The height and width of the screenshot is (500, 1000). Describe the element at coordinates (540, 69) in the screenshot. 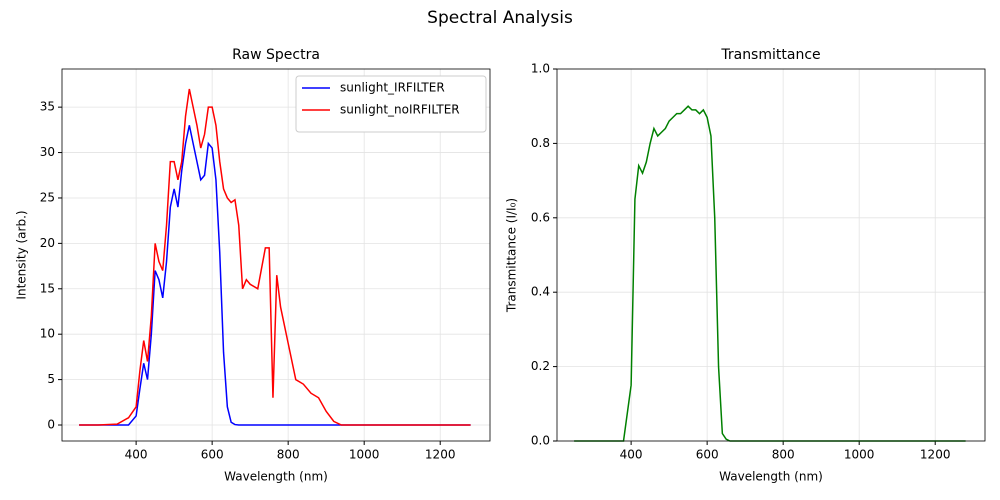

I see `y-tick-label: 1.0` at that location.